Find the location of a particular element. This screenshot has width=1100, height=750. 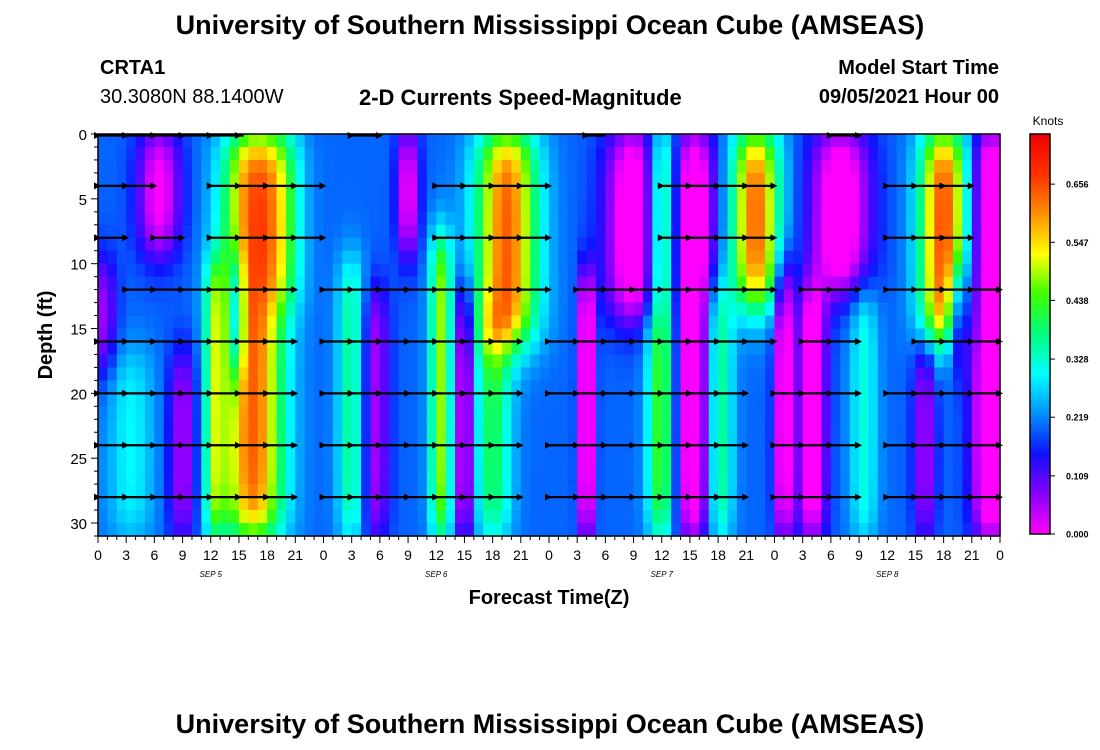

x-tick-label: 21 is located at coordinates (972, 555).